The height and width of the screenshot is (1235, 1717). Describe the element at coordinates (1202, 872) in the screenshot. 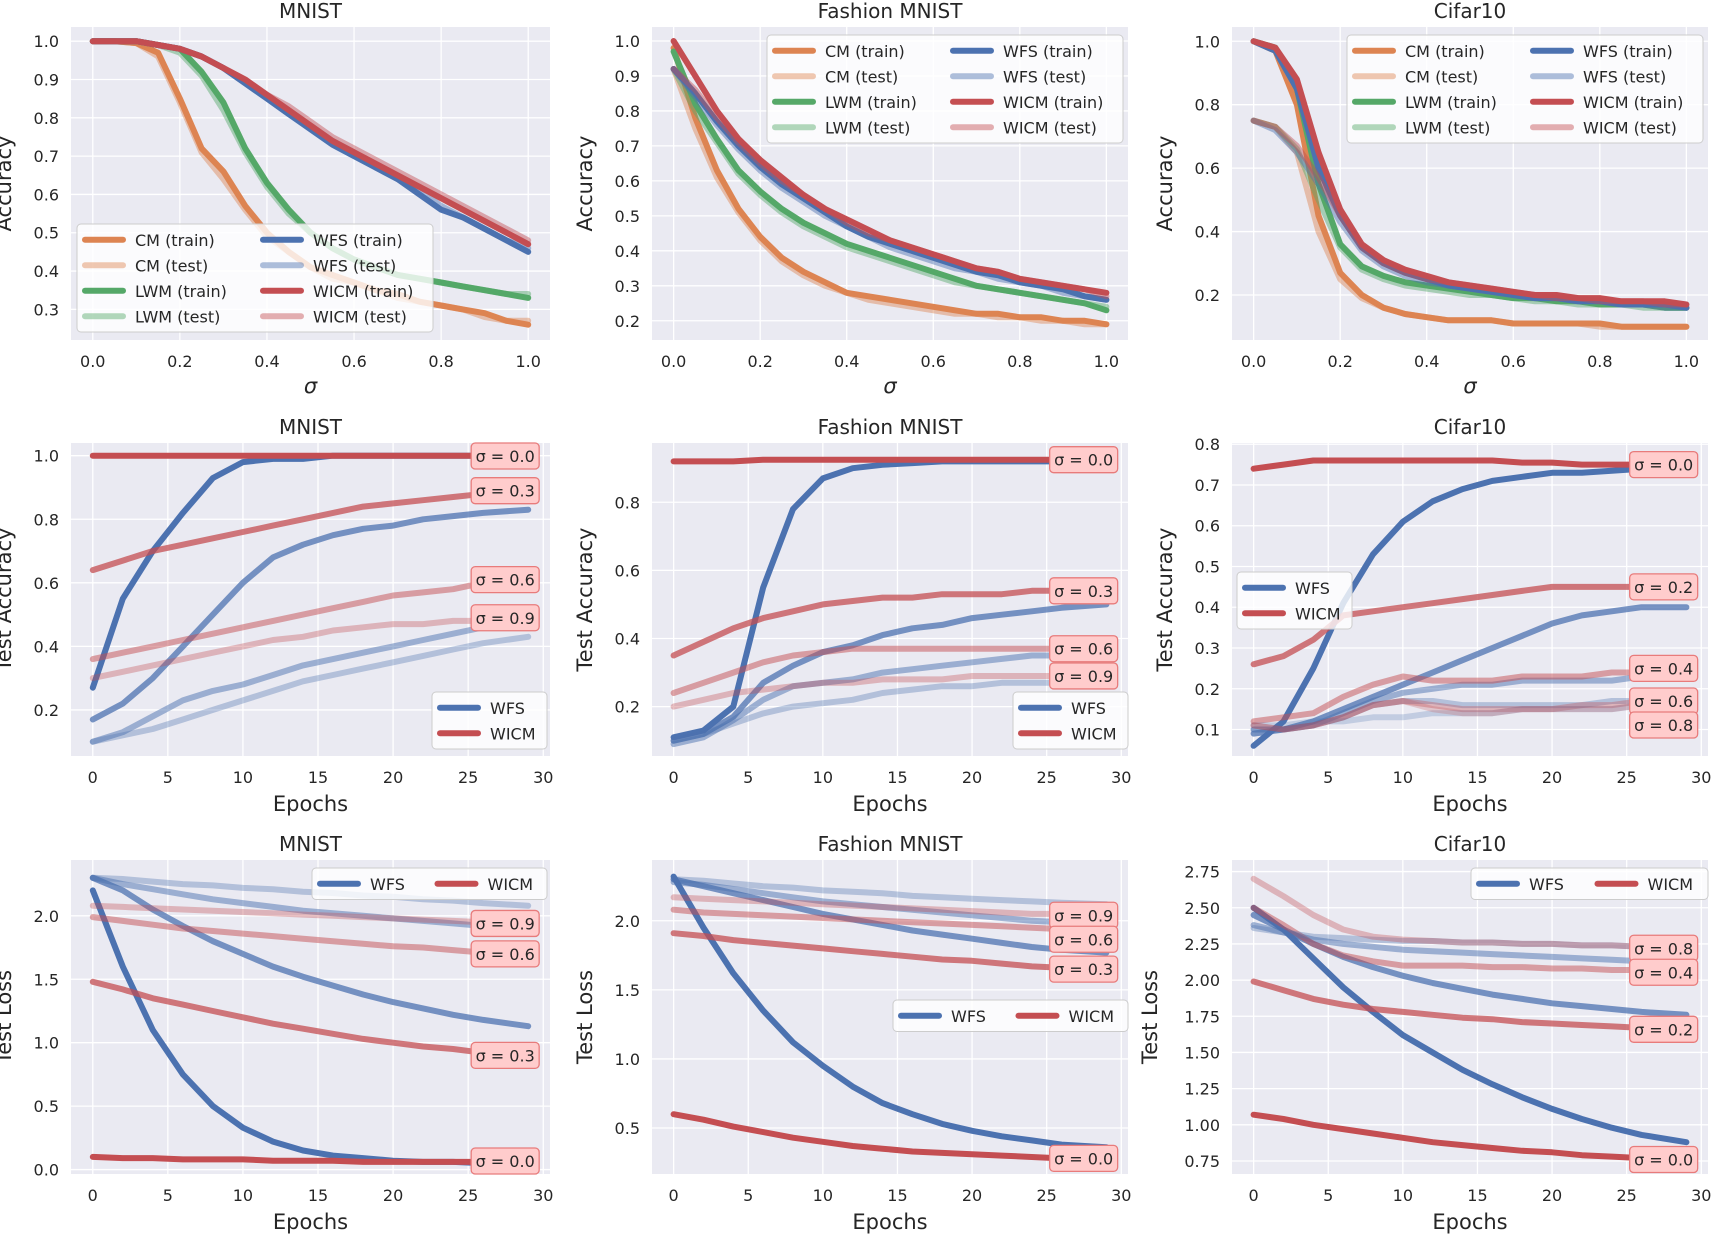

I see `y-tick-label: 2.75` at that location.